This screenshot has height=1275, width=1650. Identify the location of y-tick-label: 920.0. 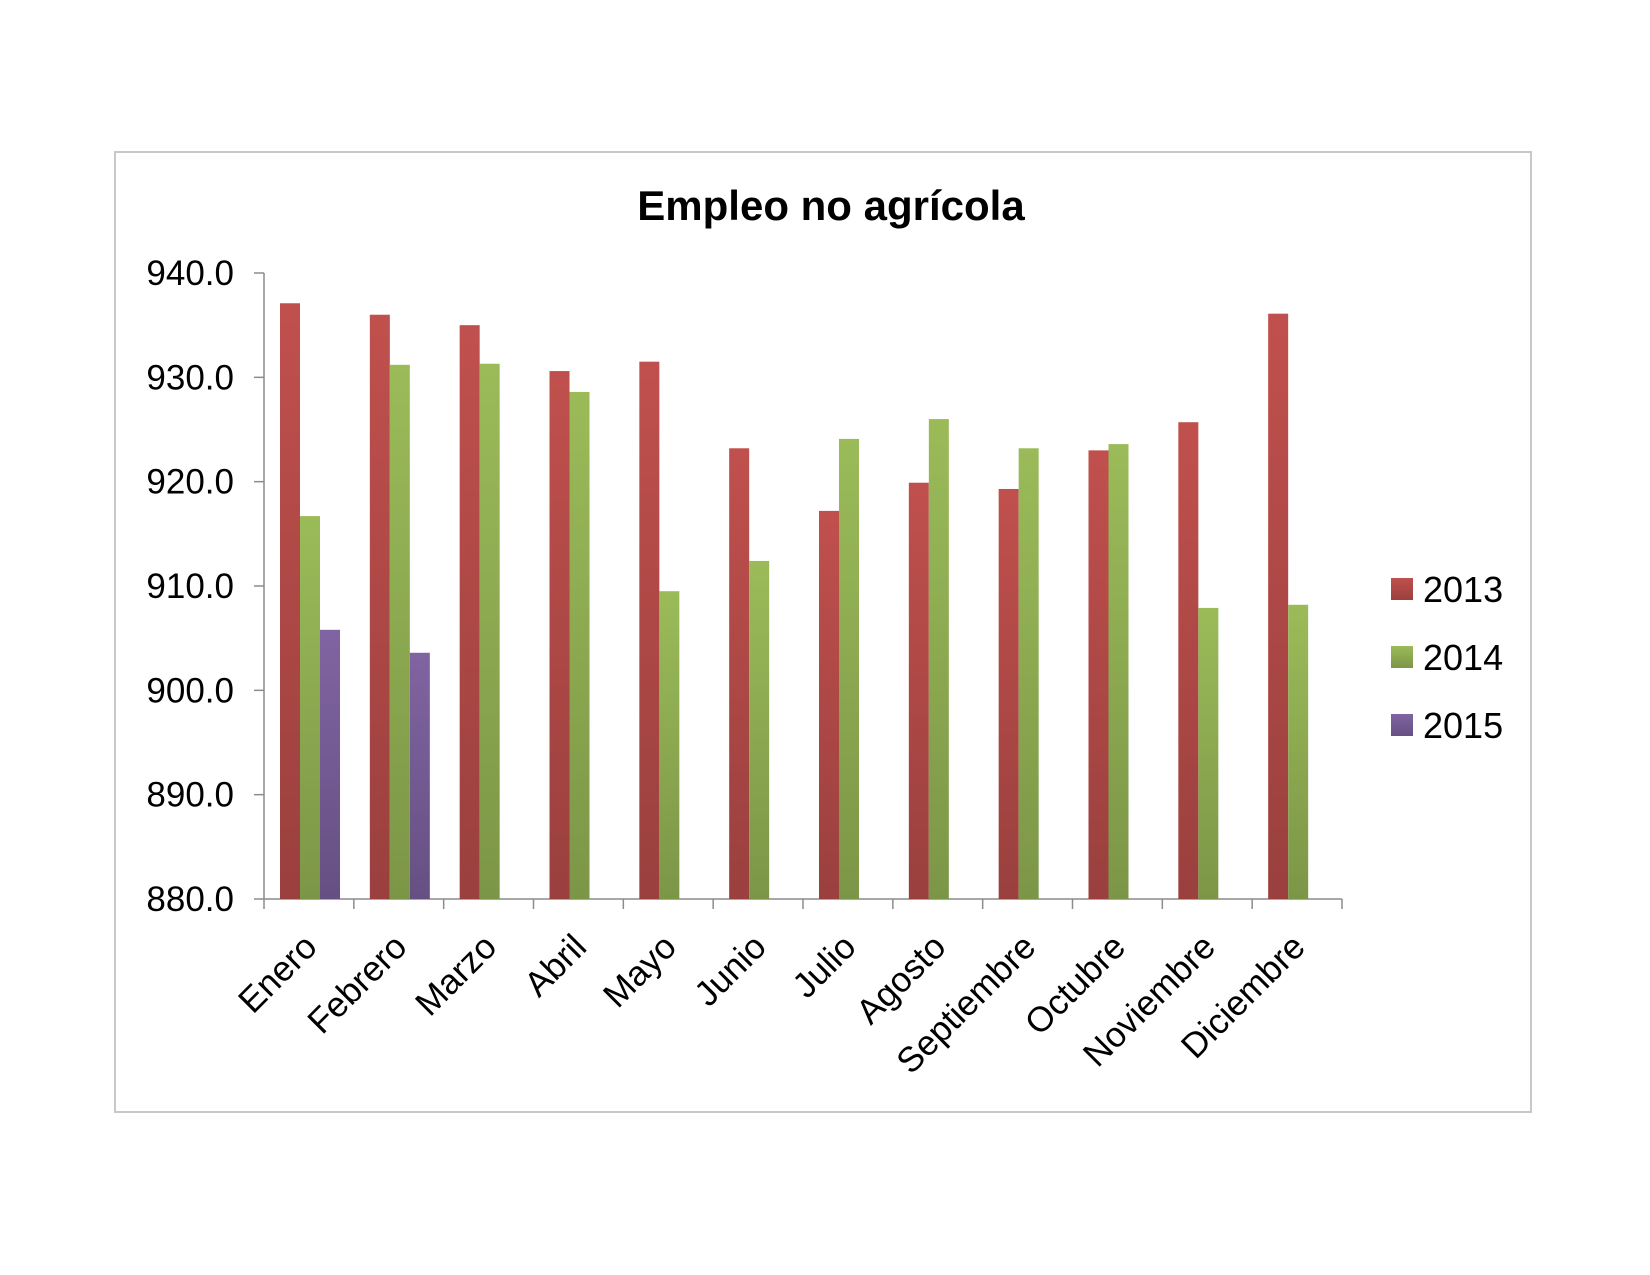
(190, 482).